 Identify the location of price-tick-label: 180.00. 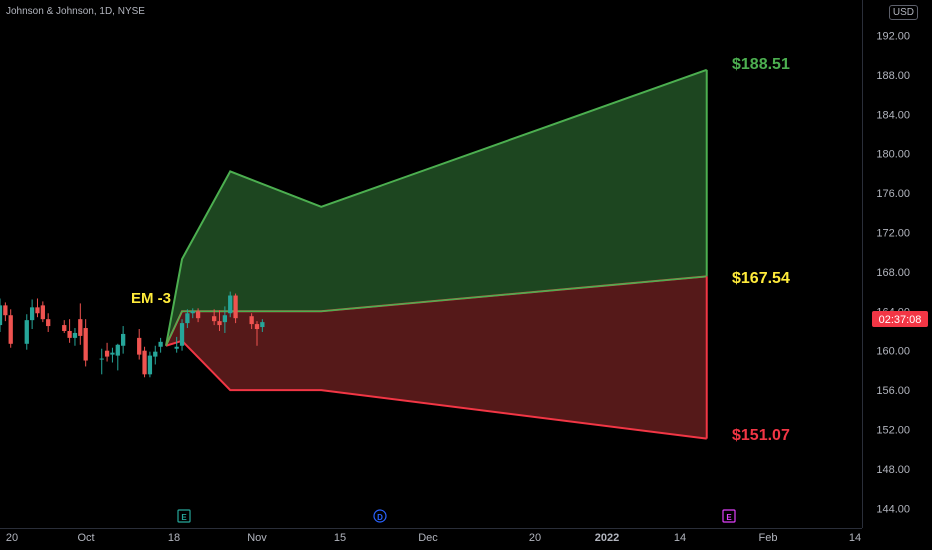
(893, 155).